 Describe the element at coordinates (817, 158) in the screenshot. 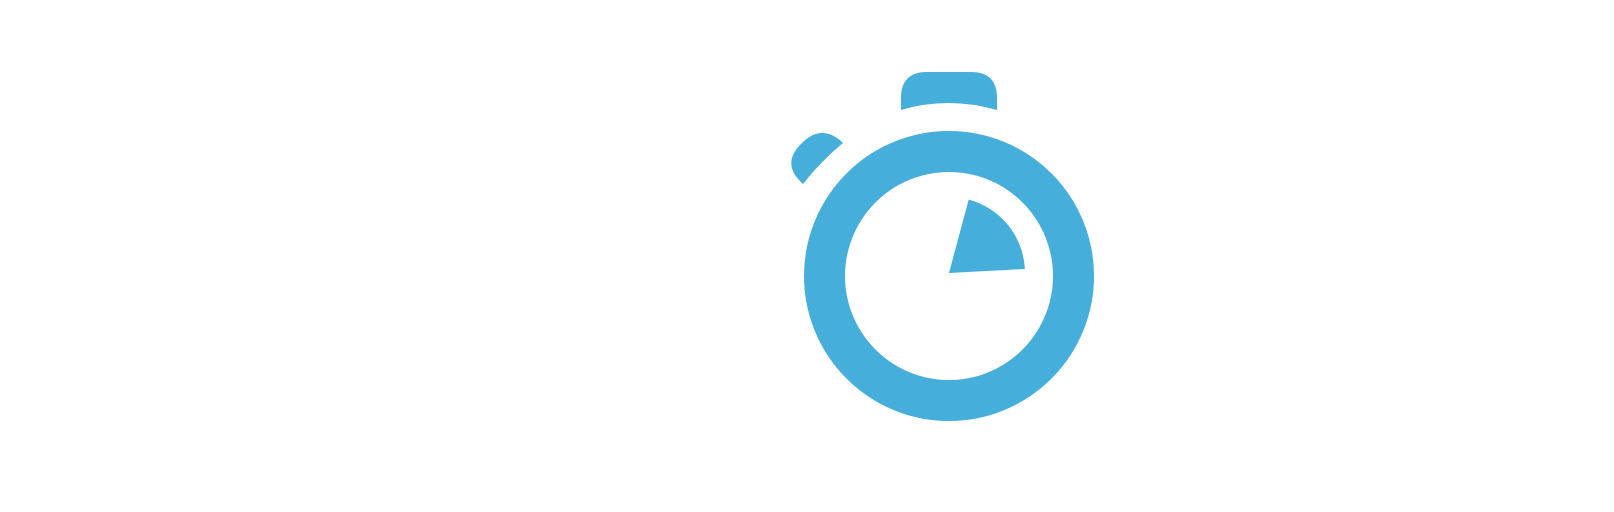

I see `stopwatch-side-button` at that location.